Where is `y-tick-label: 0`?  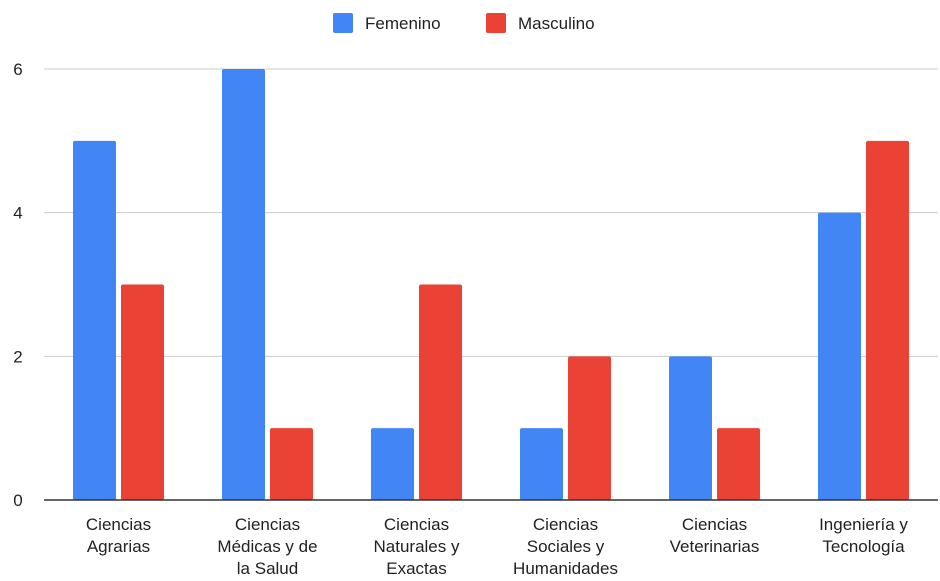 y-tick-label: 0 is located at coordinates (17, 500).